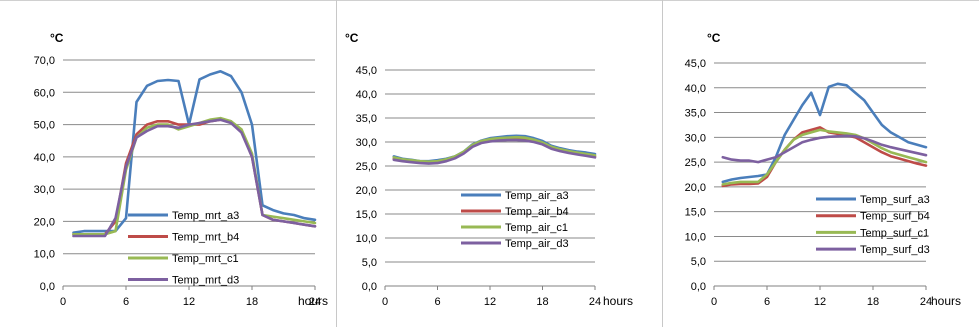  Describe the element at coordinates (44, 61) in the screenshot. I see `y-tick-label: 70,0` at that location.